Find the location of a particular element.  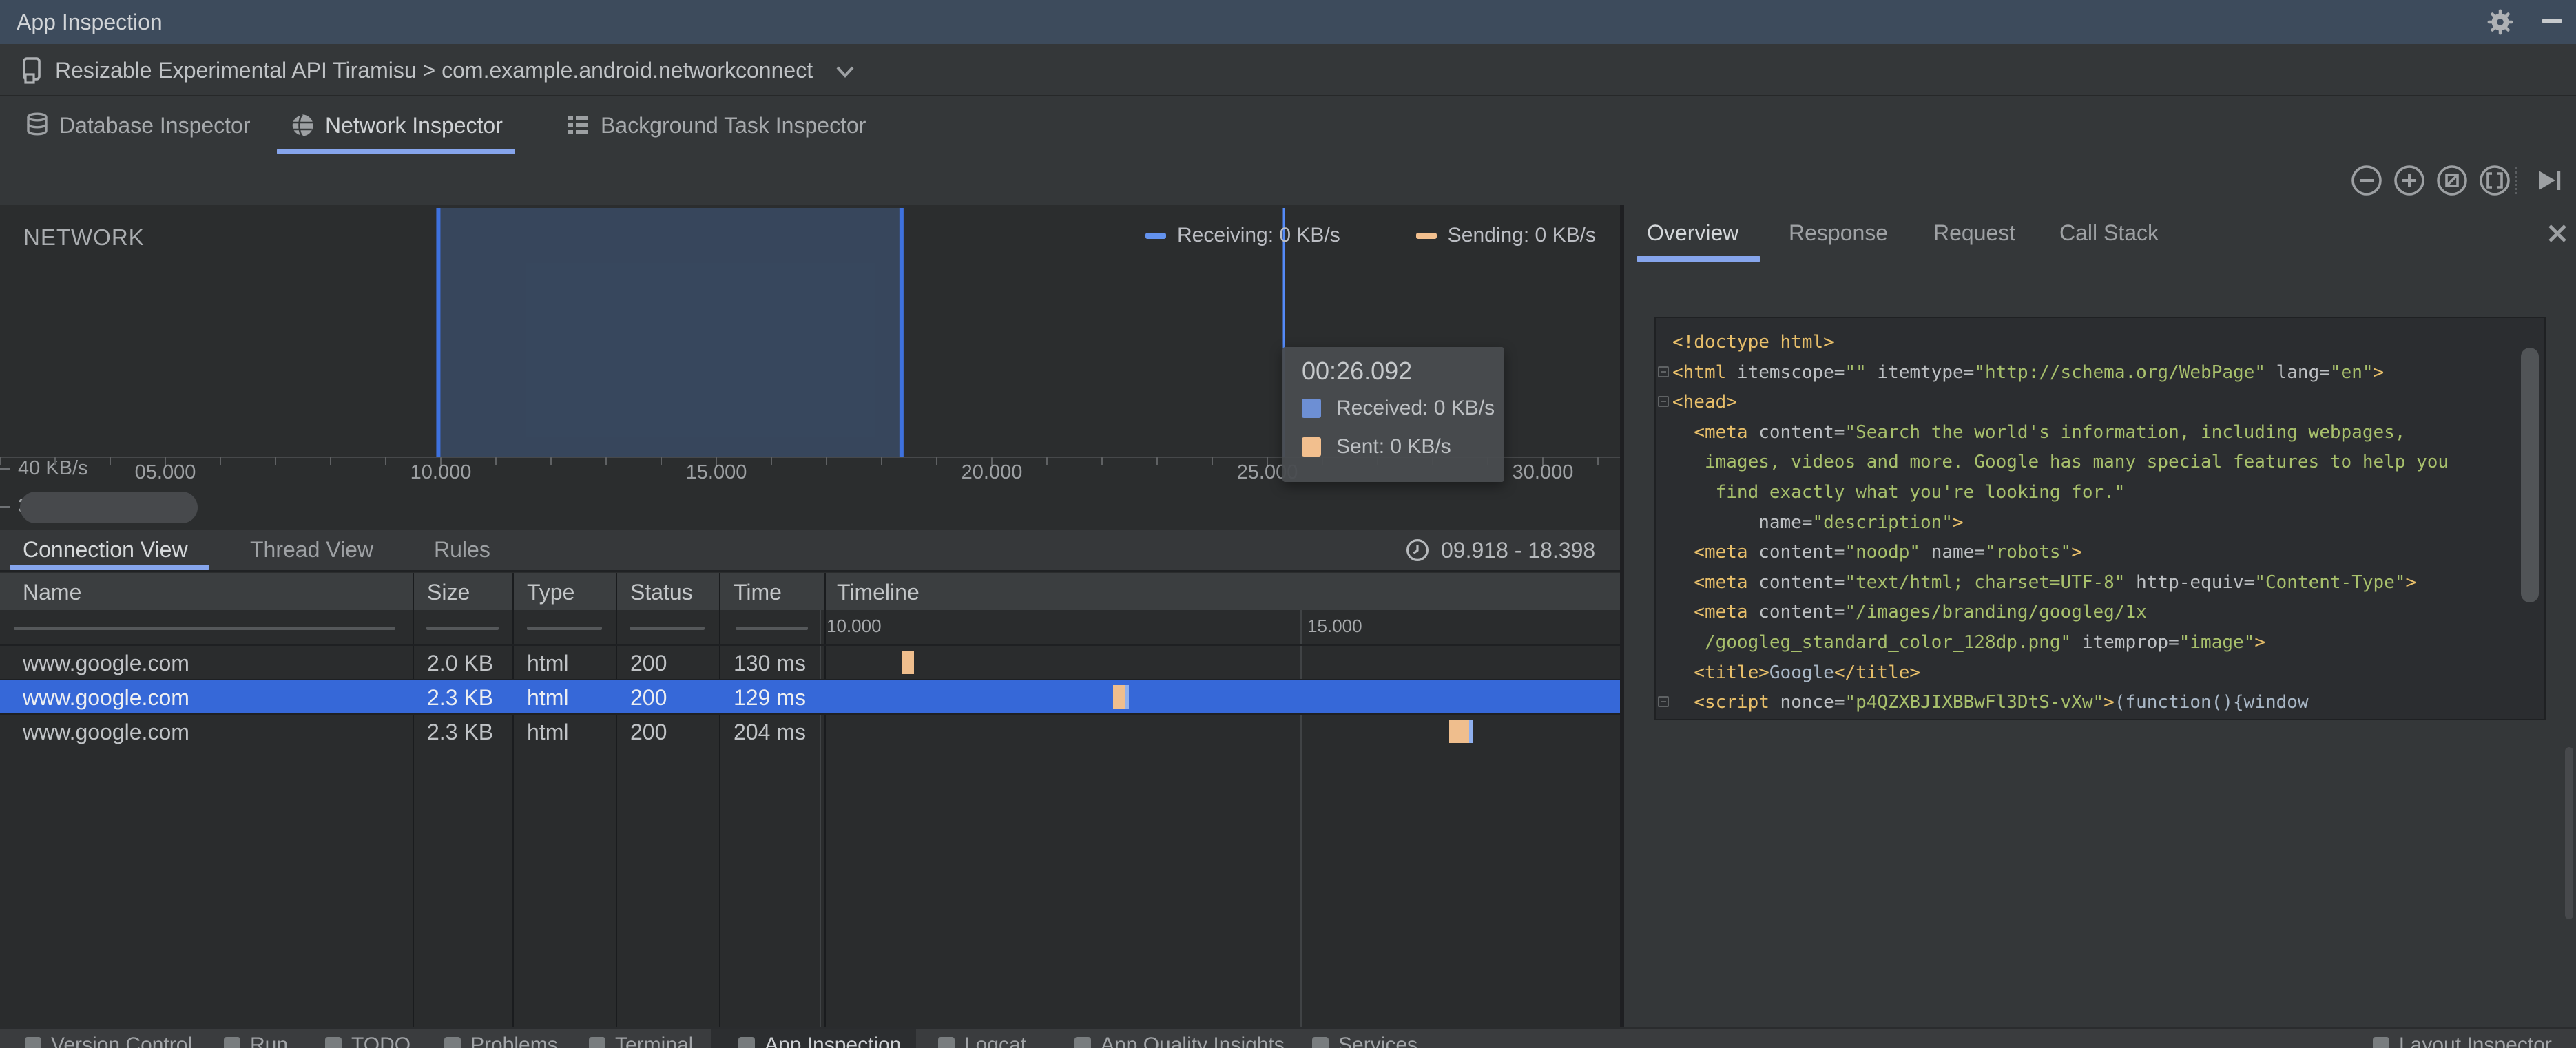

code-token-attr: itemtype= is located at coordinates (1920, 372).